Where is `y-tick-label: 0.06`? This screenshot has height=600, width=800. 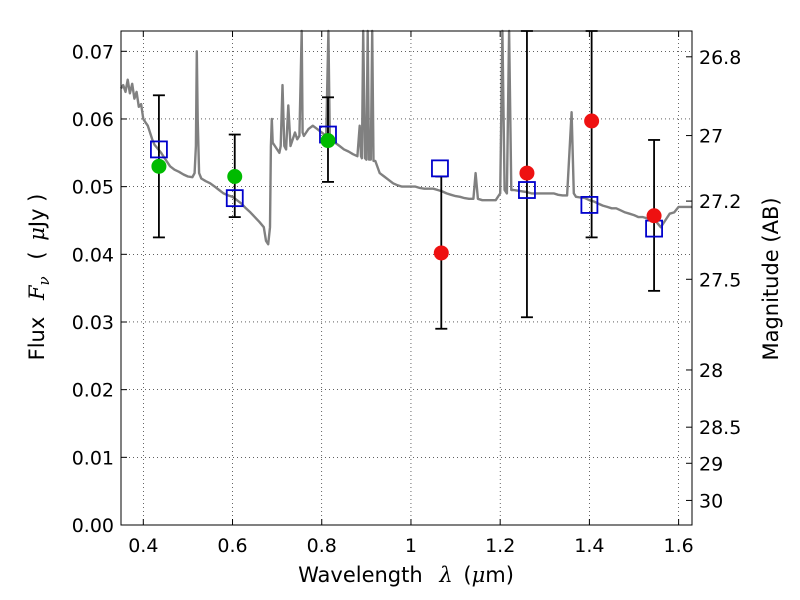
y-tick-label: 0.06 is located at coordinates (93, 120).